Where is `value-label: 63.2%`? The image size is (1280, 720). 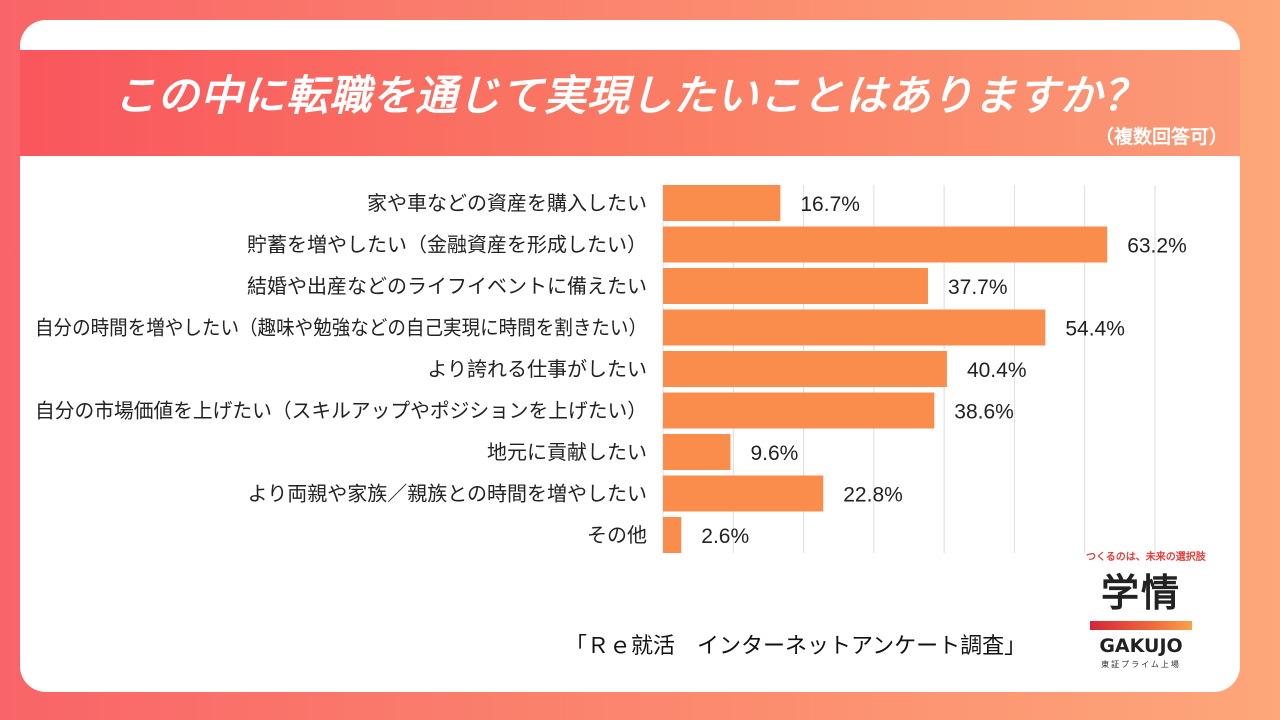
value-label: 63.2% is located at coordinates (1157, 246).